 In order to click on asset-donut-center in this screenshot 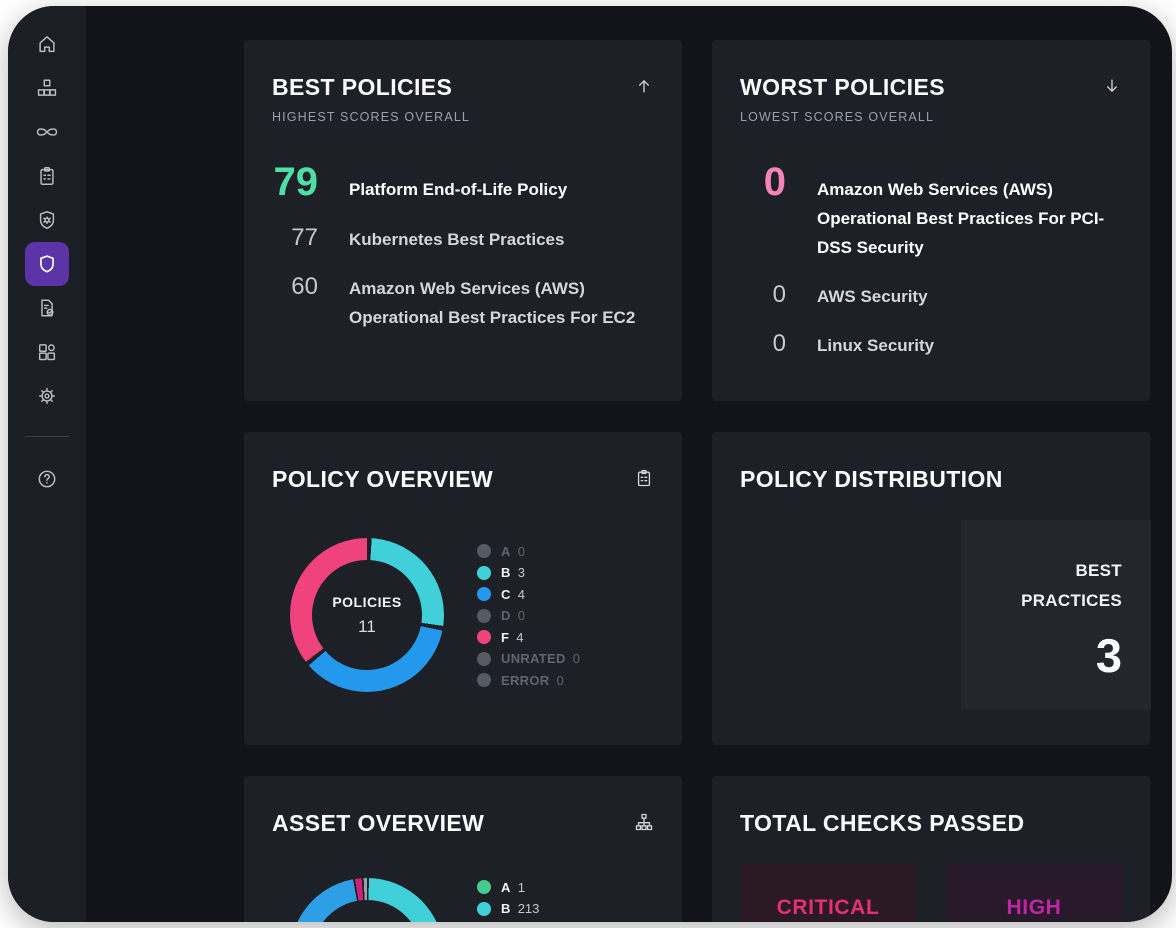, I will do `click(367, 911)`.